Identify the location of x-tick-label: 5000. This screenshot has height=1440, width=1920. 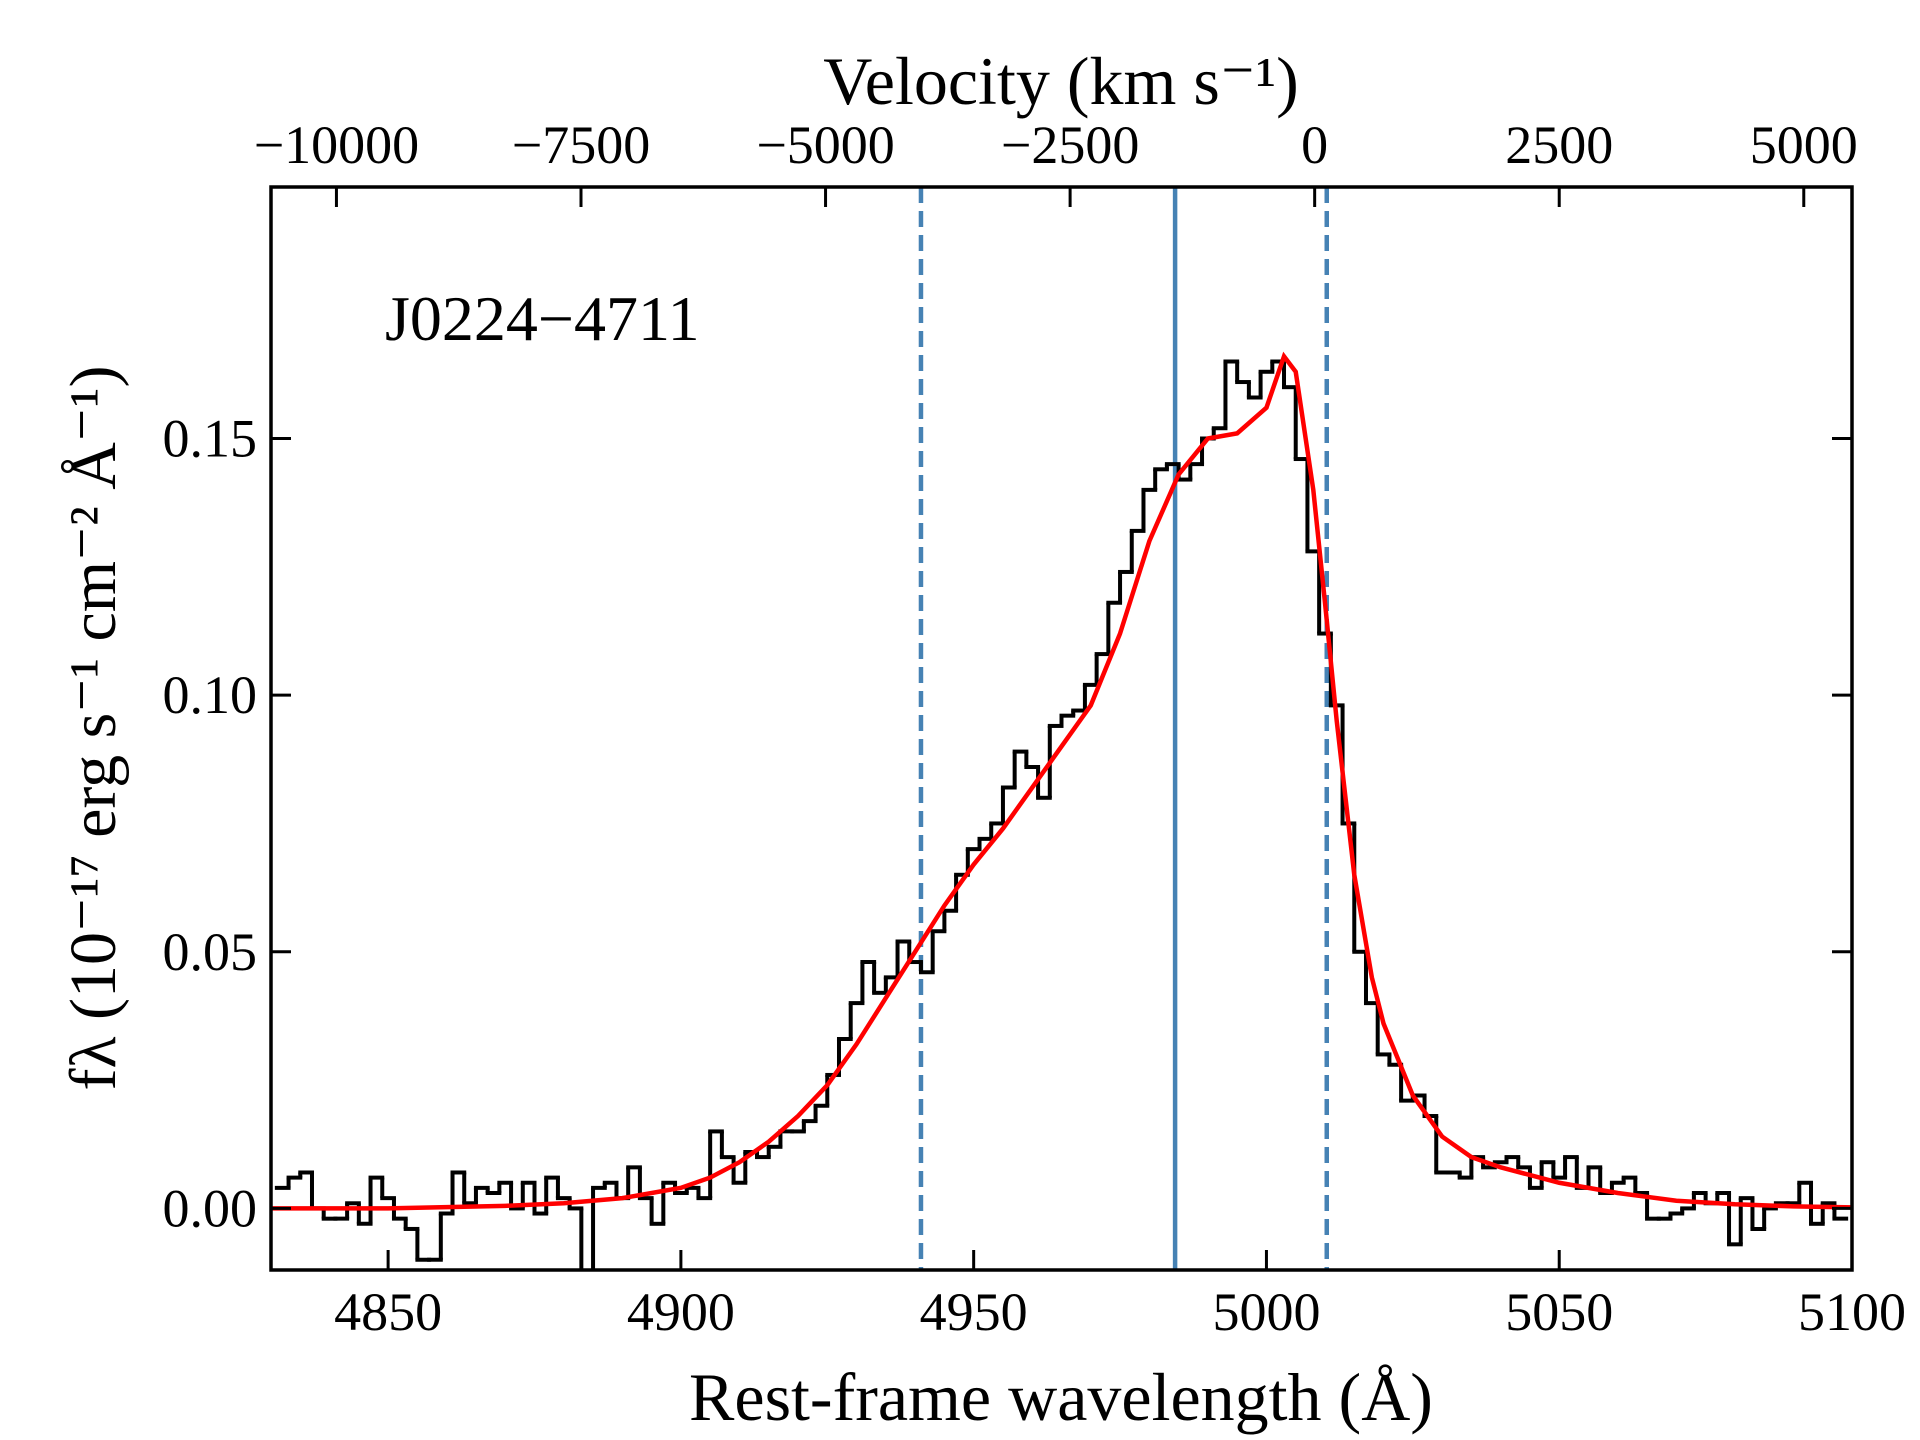
(1266, 1312).